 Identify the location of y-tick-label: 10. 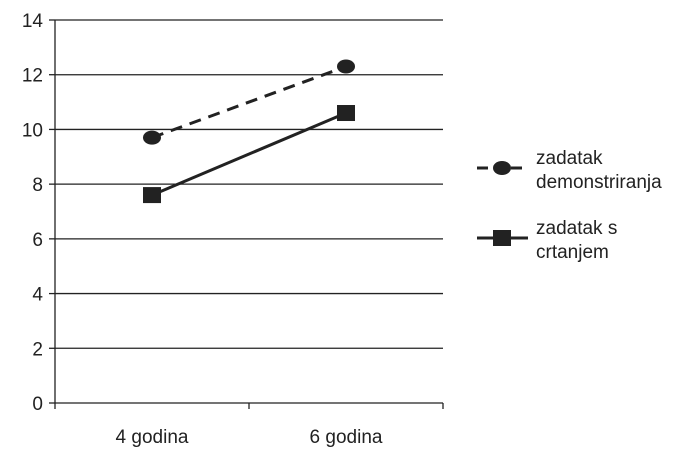
(32, 130).